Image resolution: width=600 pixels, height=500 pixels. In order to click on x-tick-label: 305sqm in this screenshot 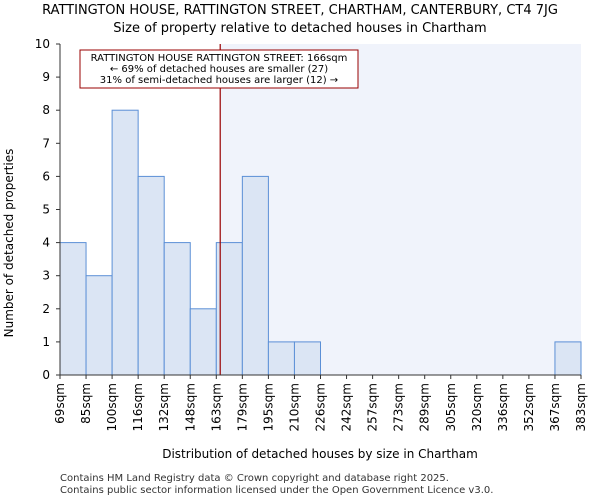, I will do `click(451, 407)`.